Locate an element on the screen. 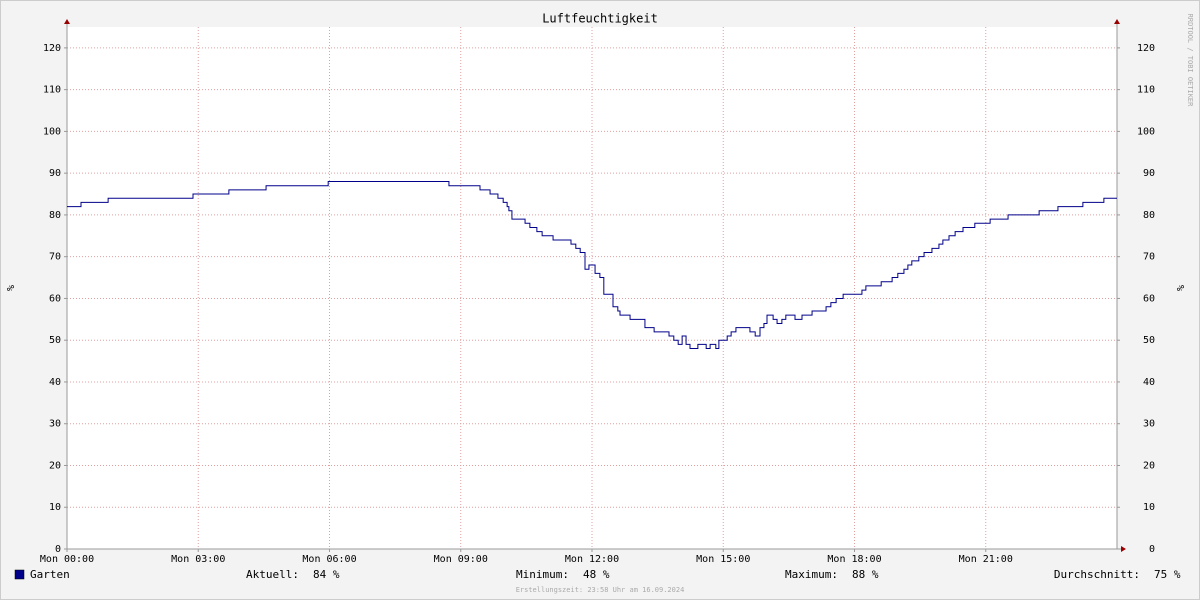  x-tick-label: Mon 15:00 is located at coordinates (723, 559).